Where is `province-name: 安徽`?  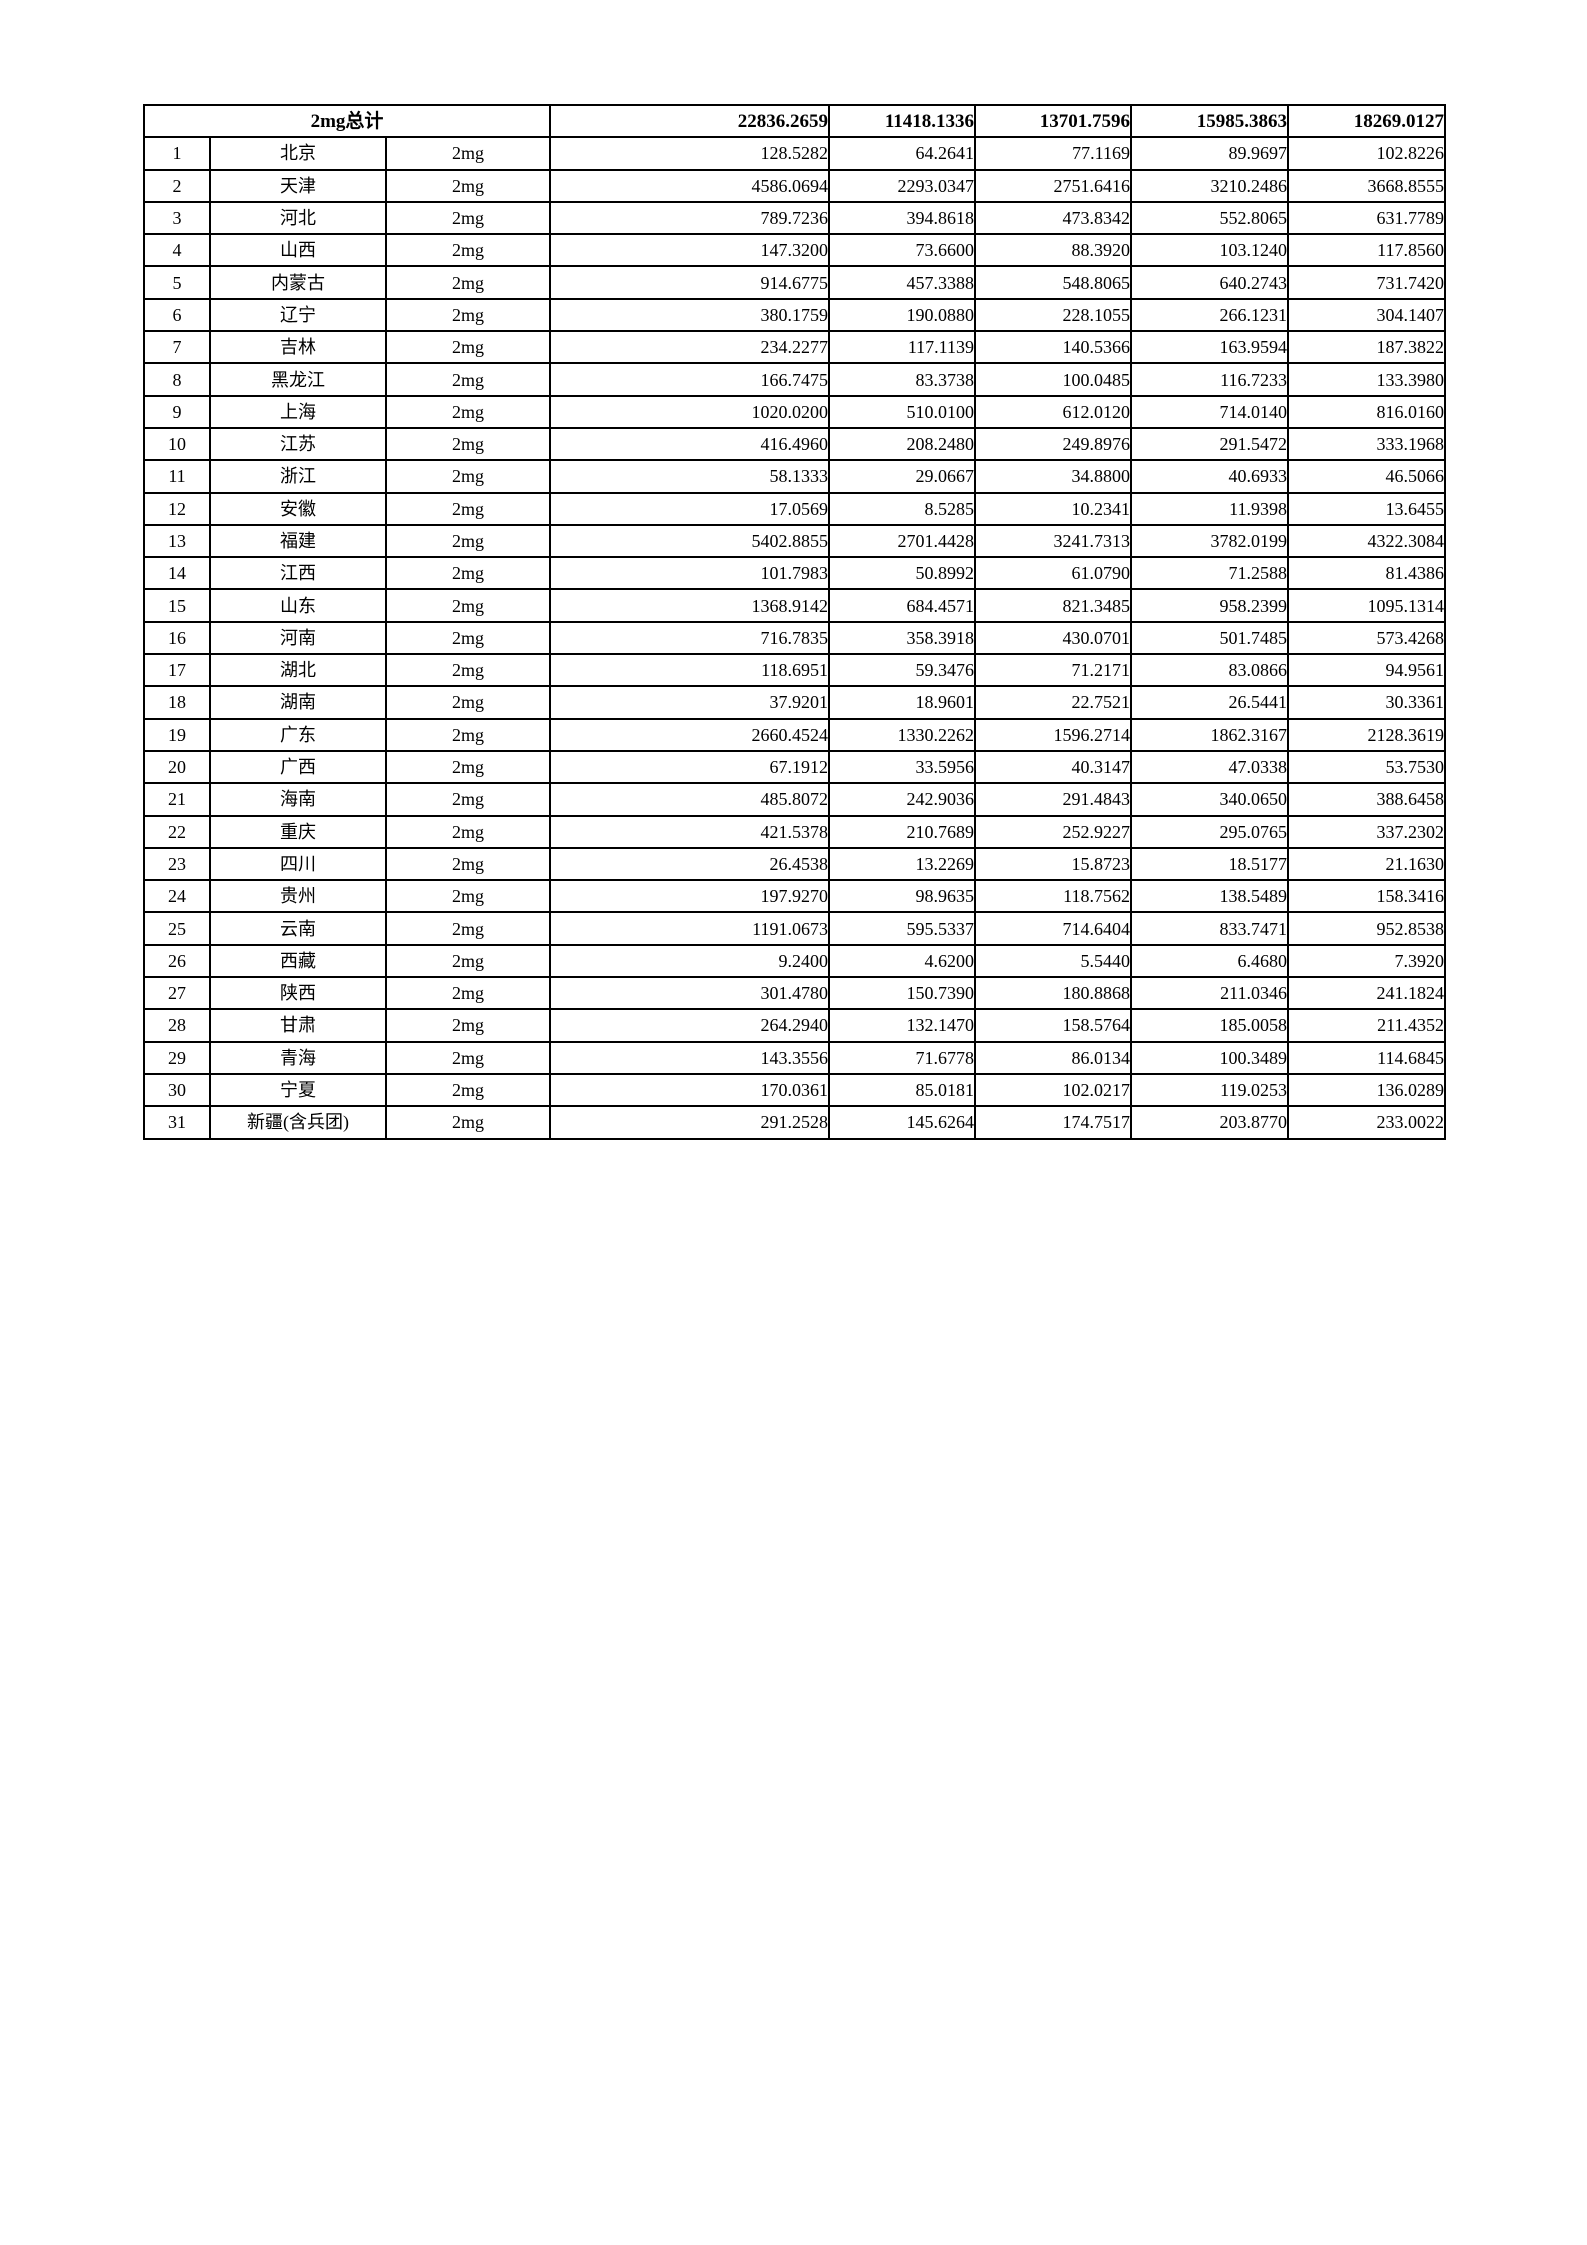
province-name: 安徽 is located at coordinates (298, 508).